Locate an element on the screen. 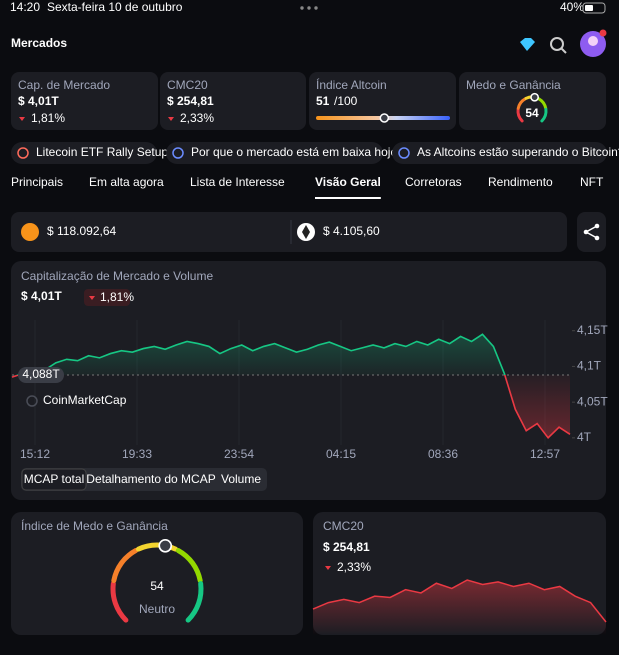 This screenshot has width=619, height=655. battery-icon is located at coordinates (594, 8).